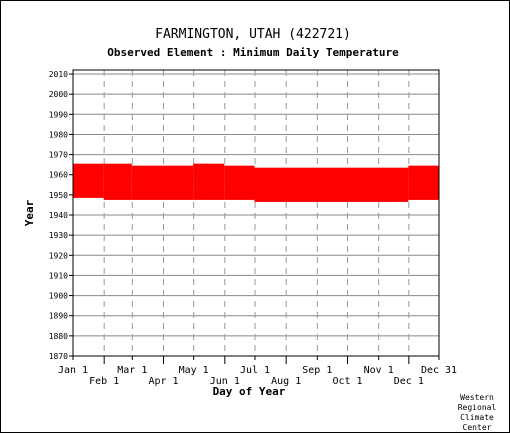 This screenshot has width=510, height=434. What do you see at coordinates (347, 381) in the screenshot?
I see `x-tick-label: Oct 1` at bounding box center [347, 381].